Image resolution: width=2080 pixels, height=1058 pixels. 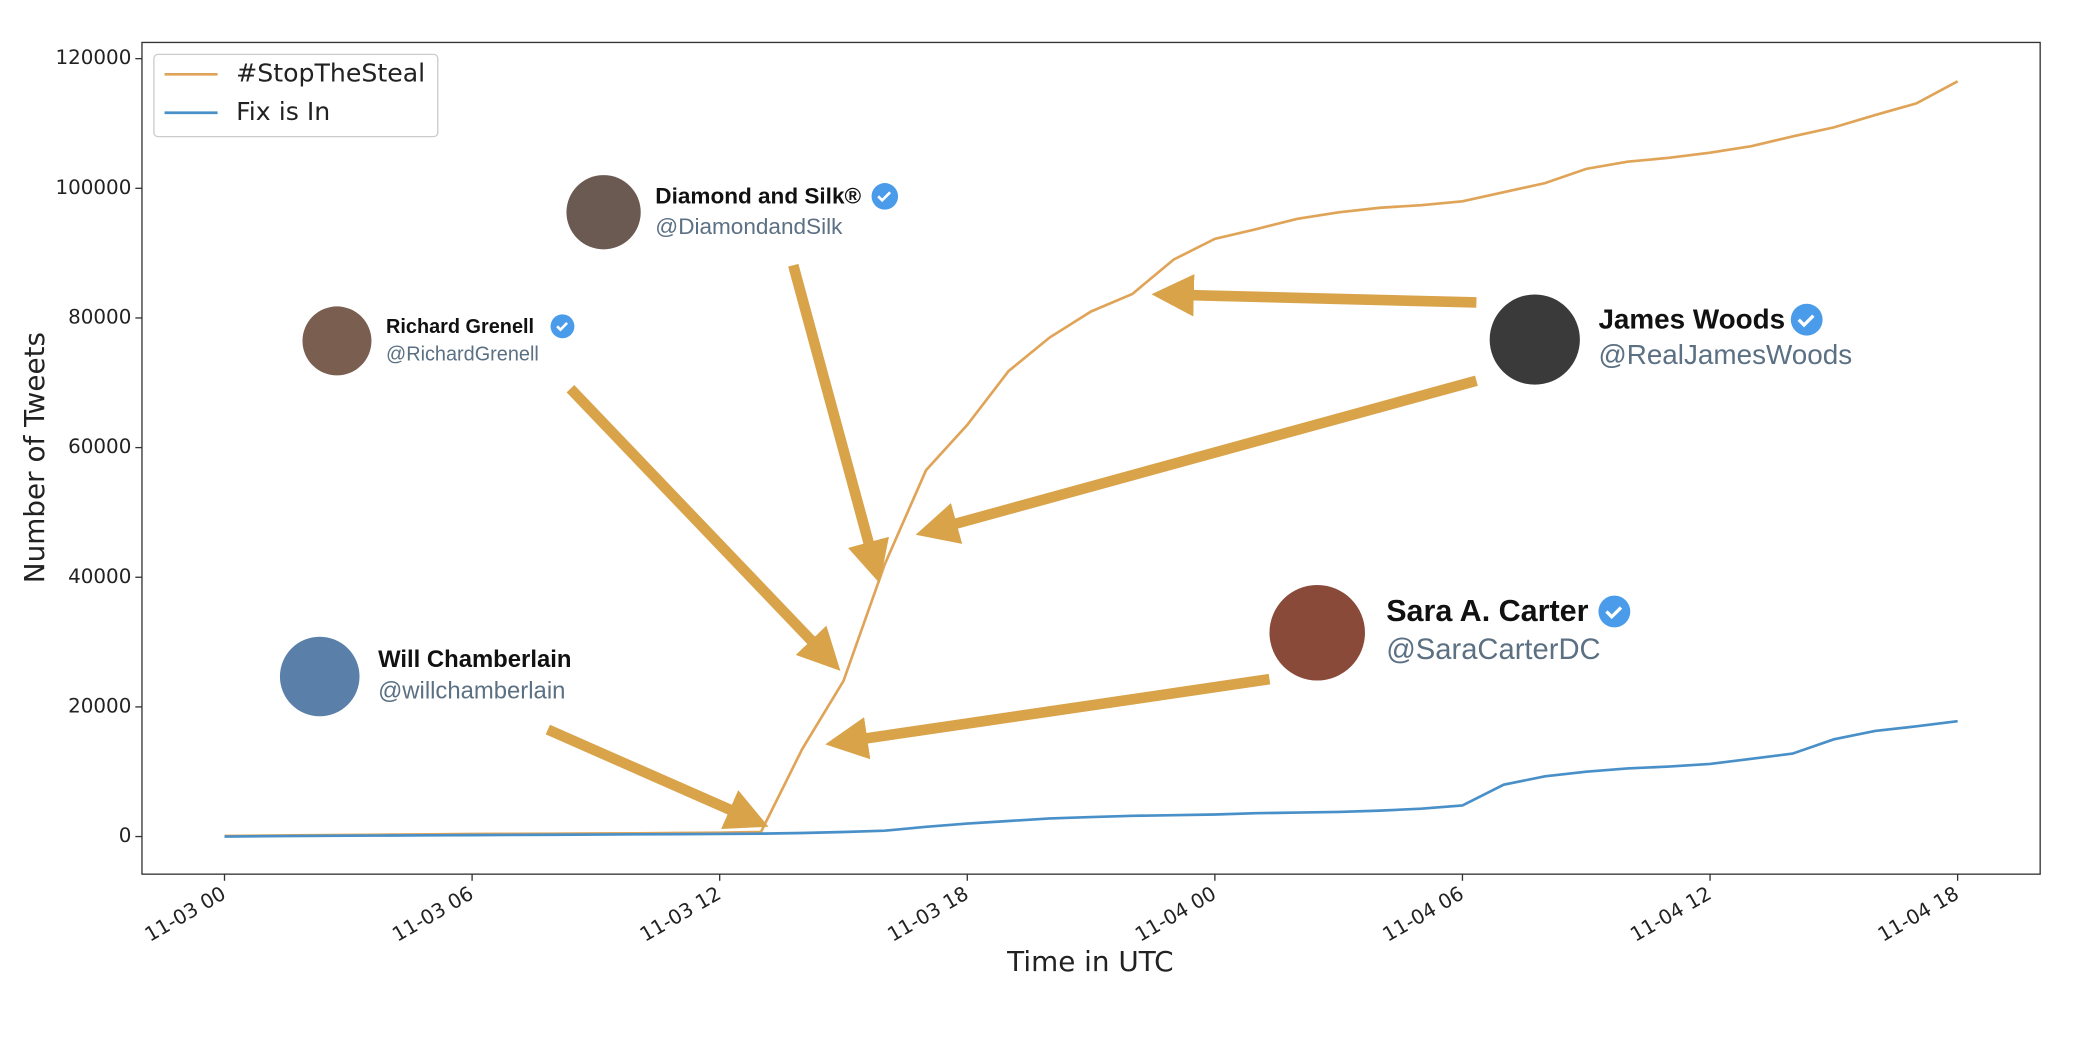 What do you see at coordinates (93, 187) in the screenshot?
I see `y-tick-label: 100000` at bounding box center [93, 187].